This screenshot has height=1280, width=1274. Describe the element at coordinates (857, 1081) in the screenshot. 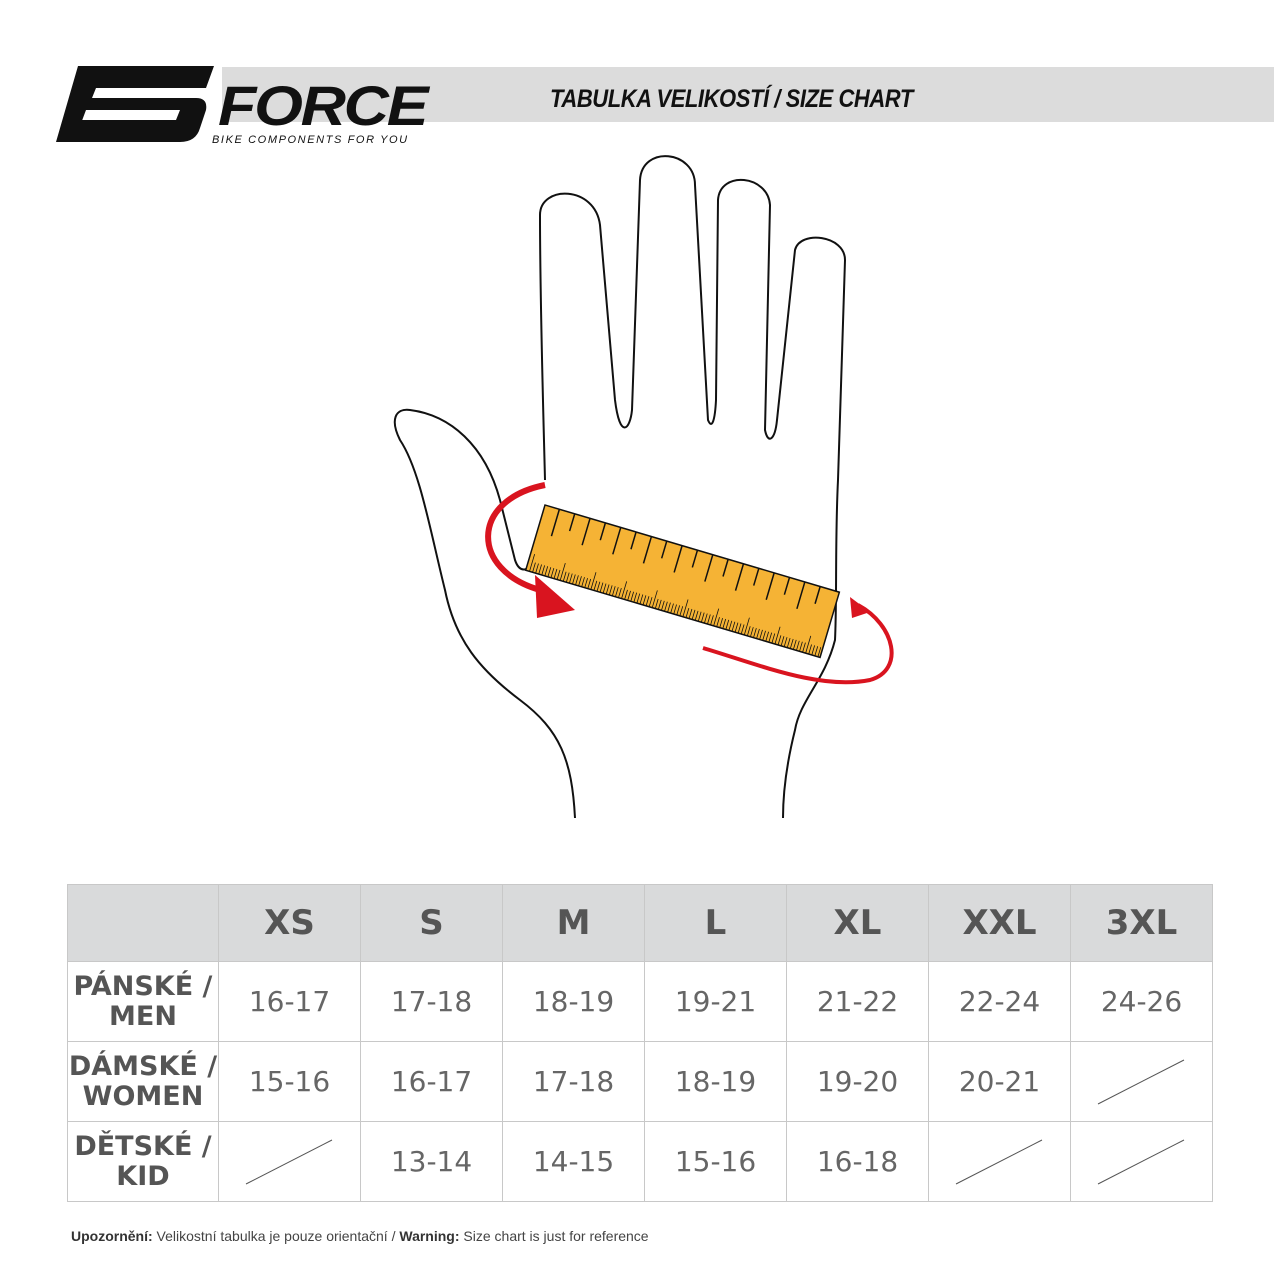

I see `size-value: 19-20` at that location.